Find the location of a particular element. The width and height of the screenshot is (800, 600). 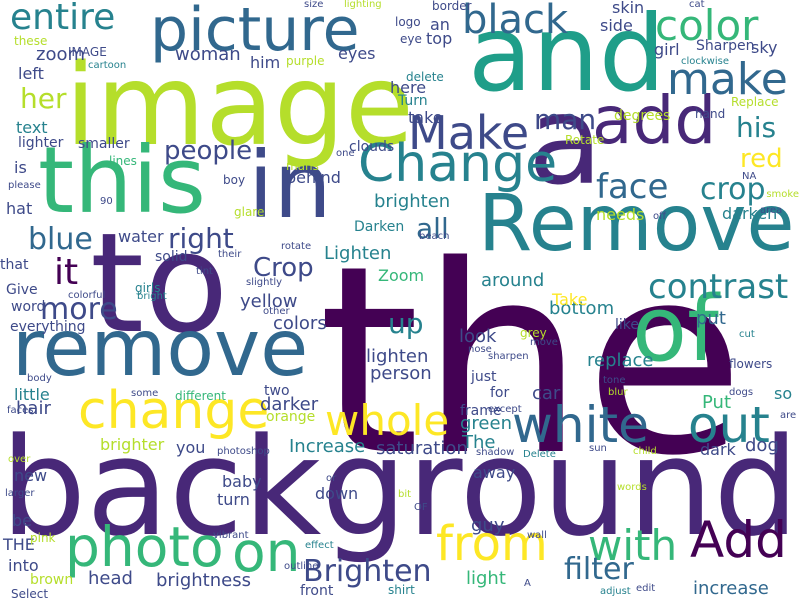

cloud-word: white is located at coordinates (580, 425).